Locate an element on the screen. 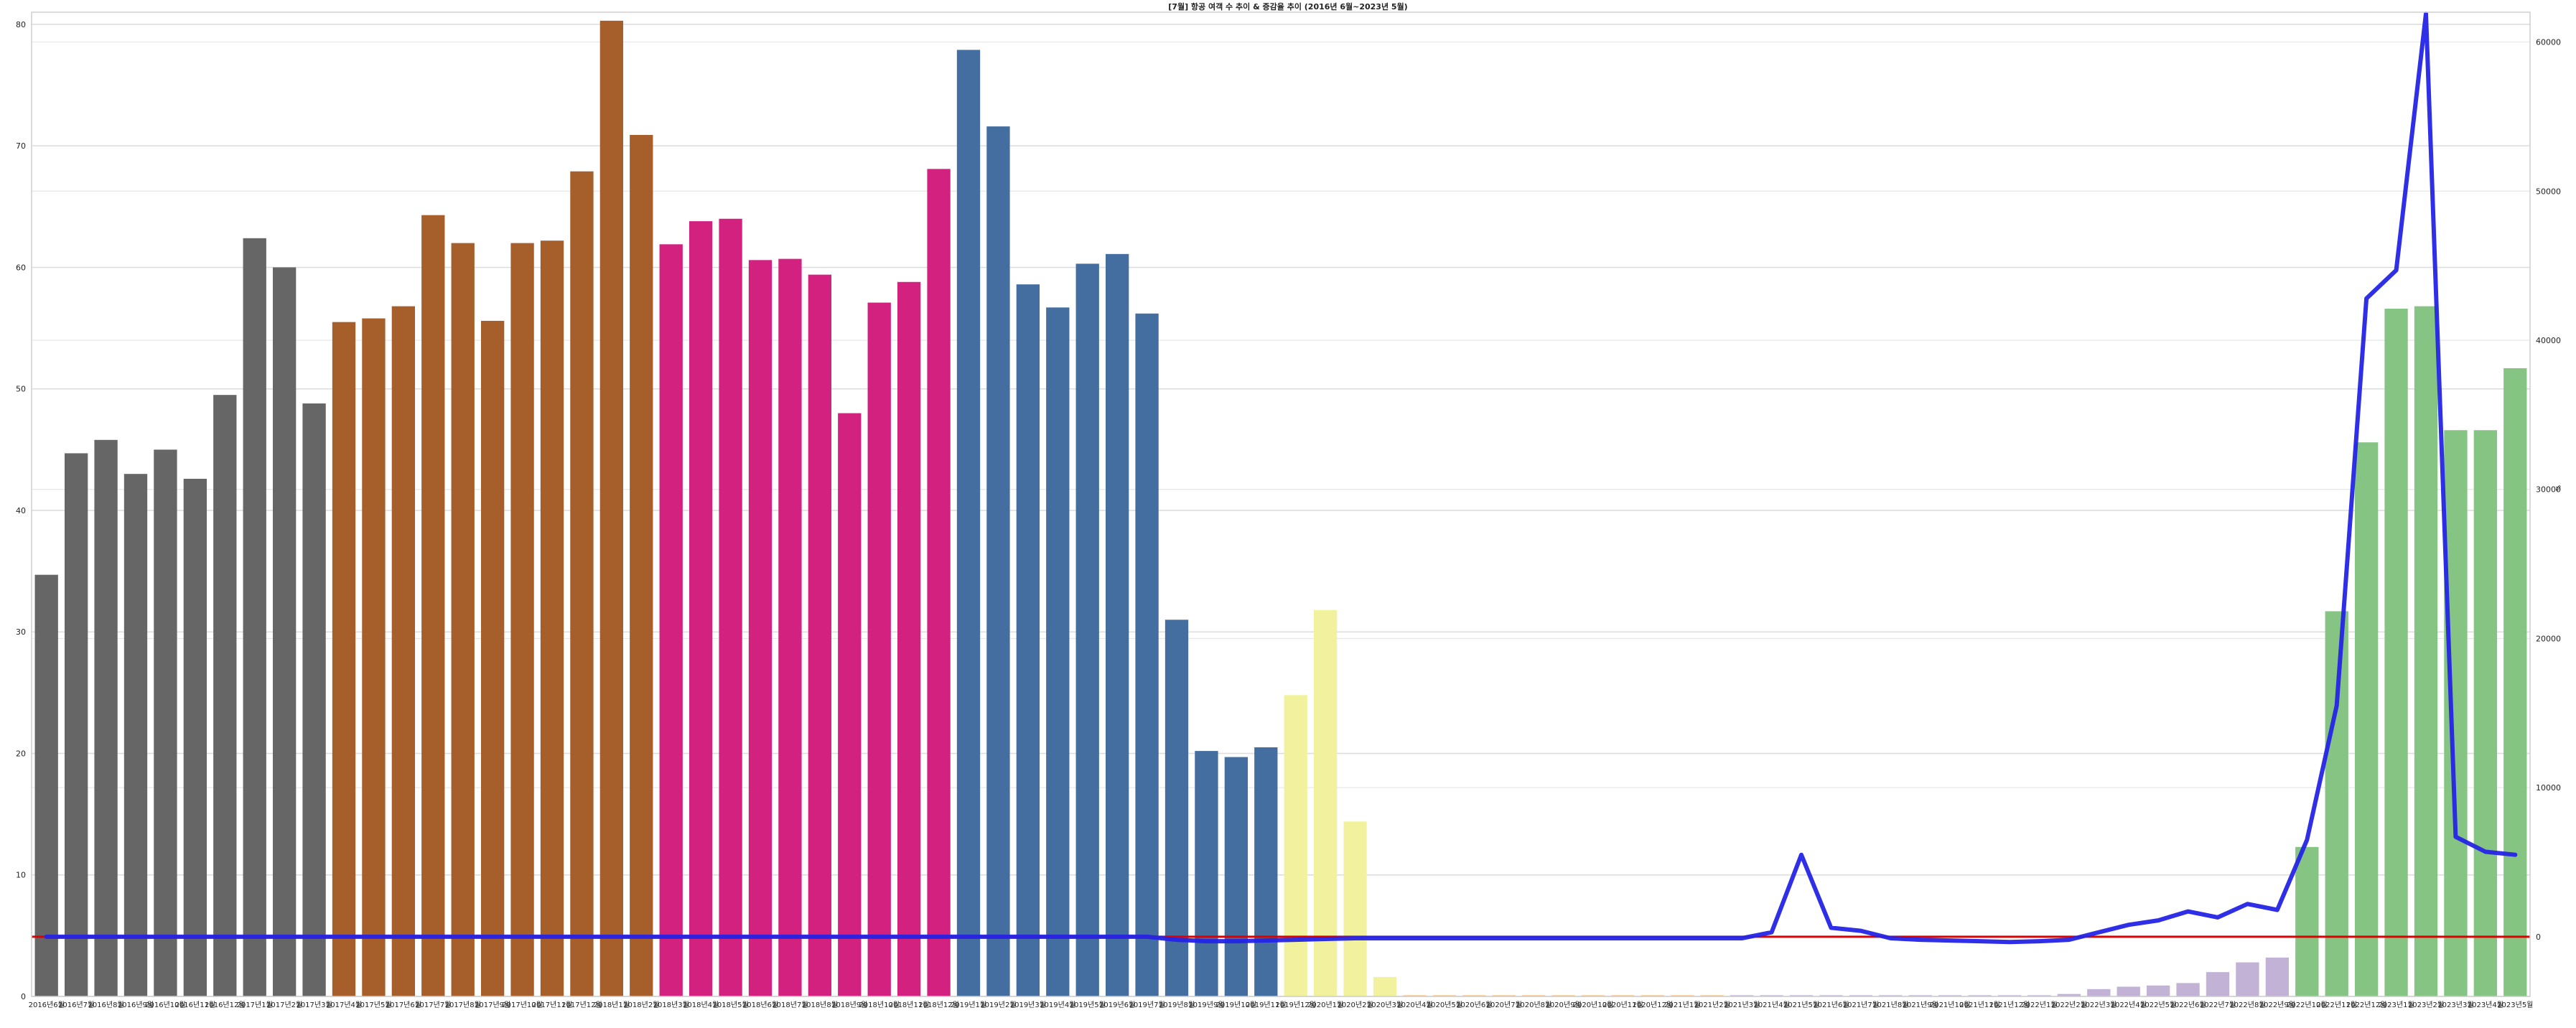  x-tick-label: 2017년1월 is located at coordinates (255, 1005).